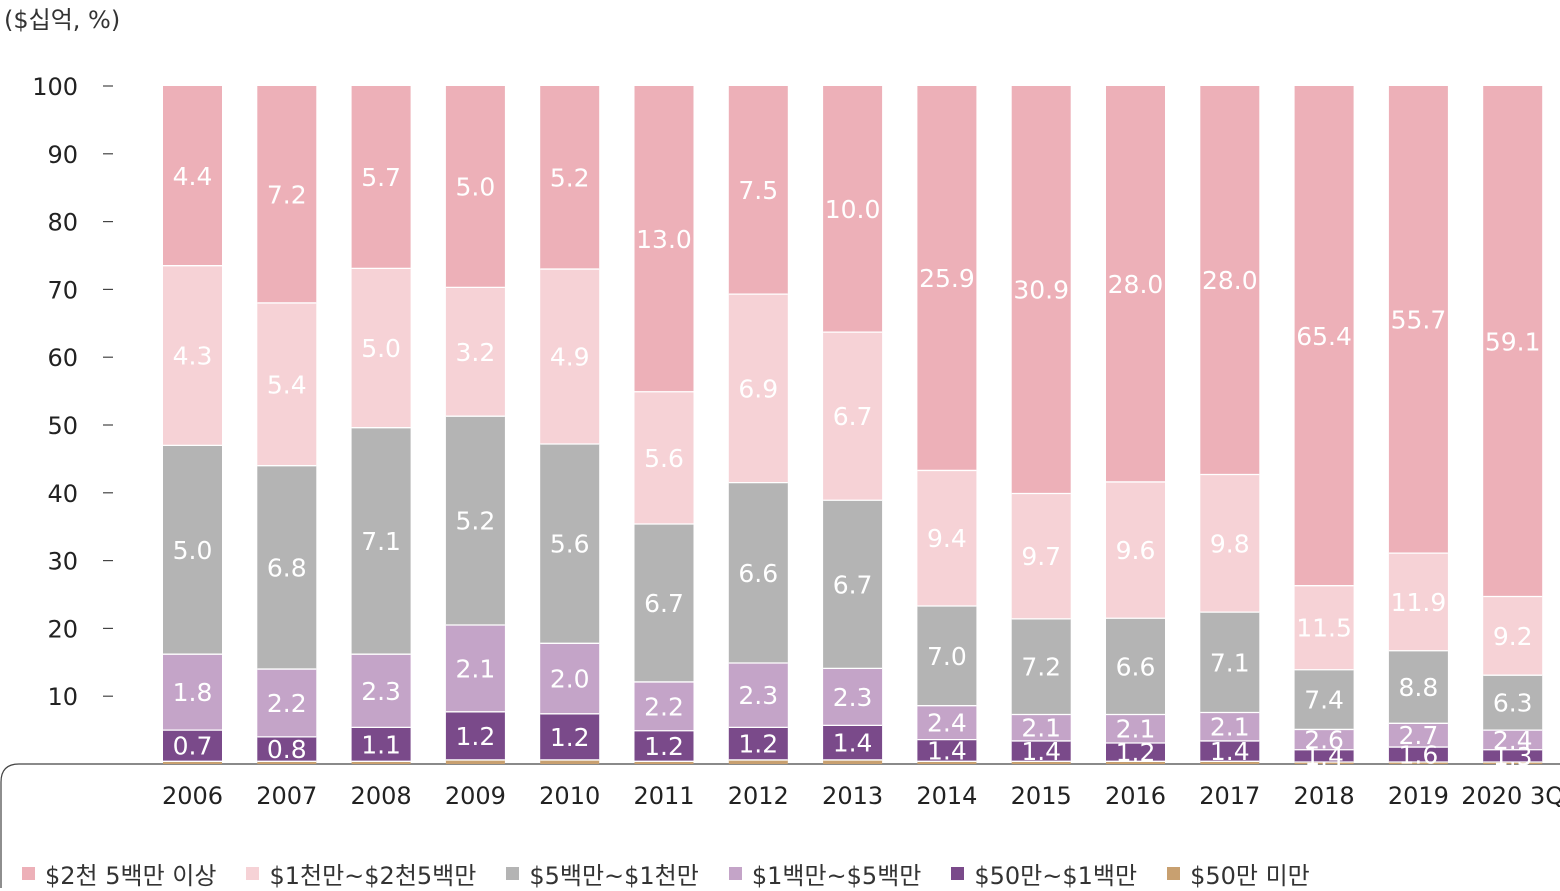 This screenshot has width=1560, height=891. I want to click on data-label: 5.0, so click(193, 550).